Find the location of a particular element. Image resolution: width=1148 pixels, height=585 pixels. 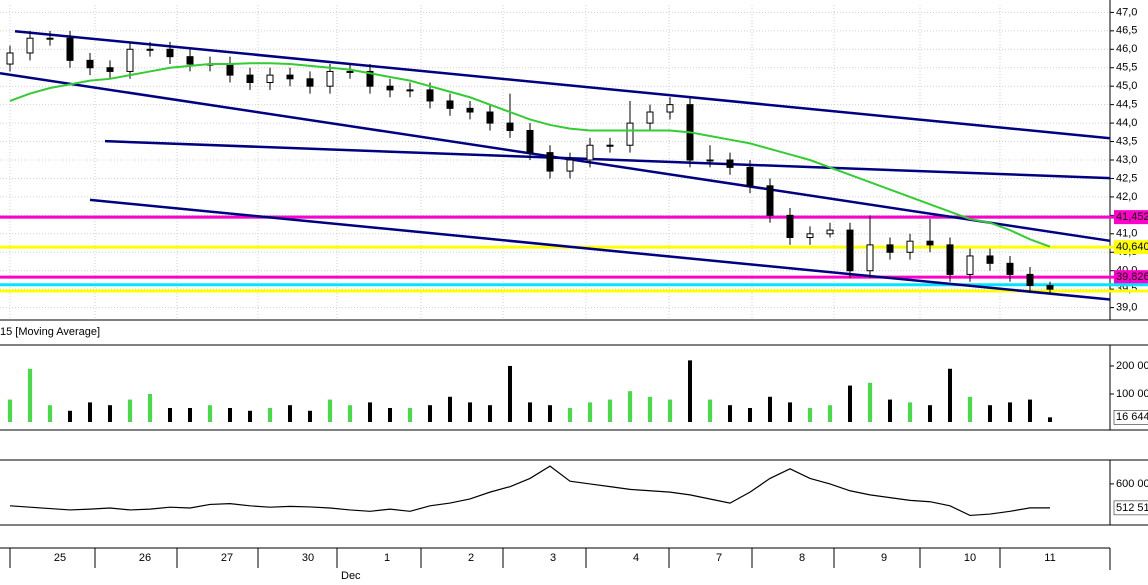

oscillator-line is located at coordinates (529, 491).